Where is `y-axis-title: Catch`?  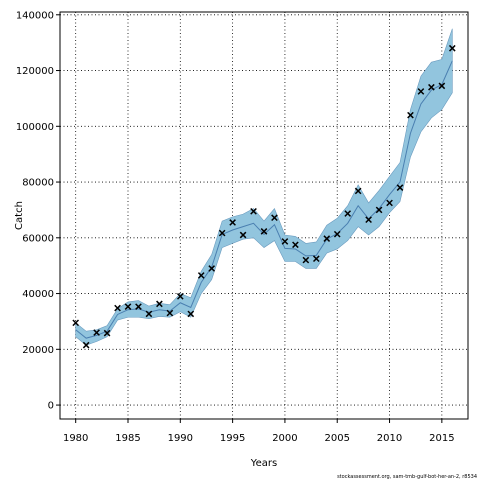 y-axis-title: Catch is located at coordinates (19, 215).